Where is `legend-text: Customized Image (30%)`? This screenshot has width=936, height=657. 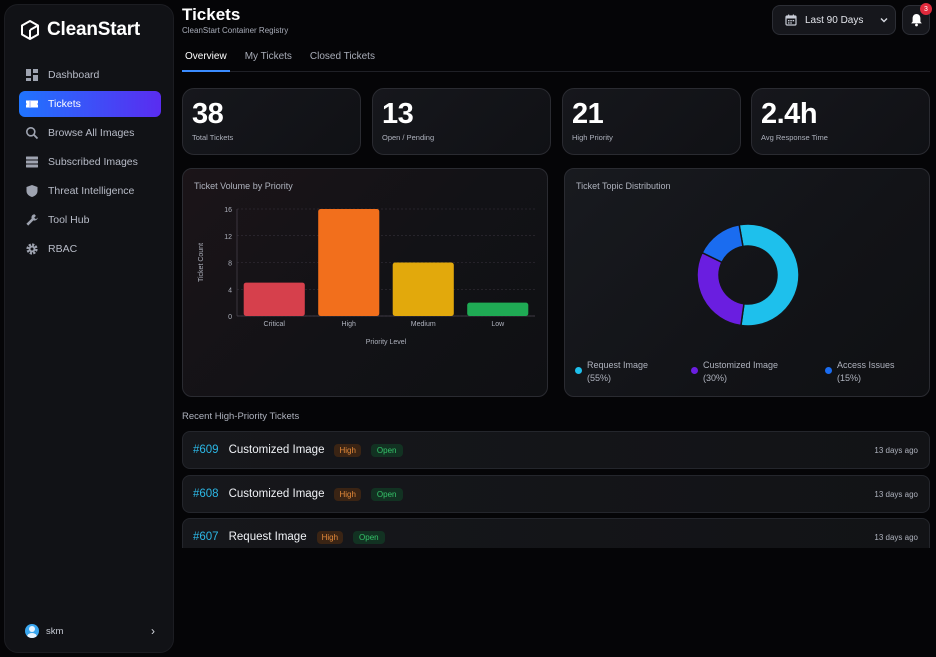
legend-text: Customized Image (30%) is located at coordinates (741, 371).